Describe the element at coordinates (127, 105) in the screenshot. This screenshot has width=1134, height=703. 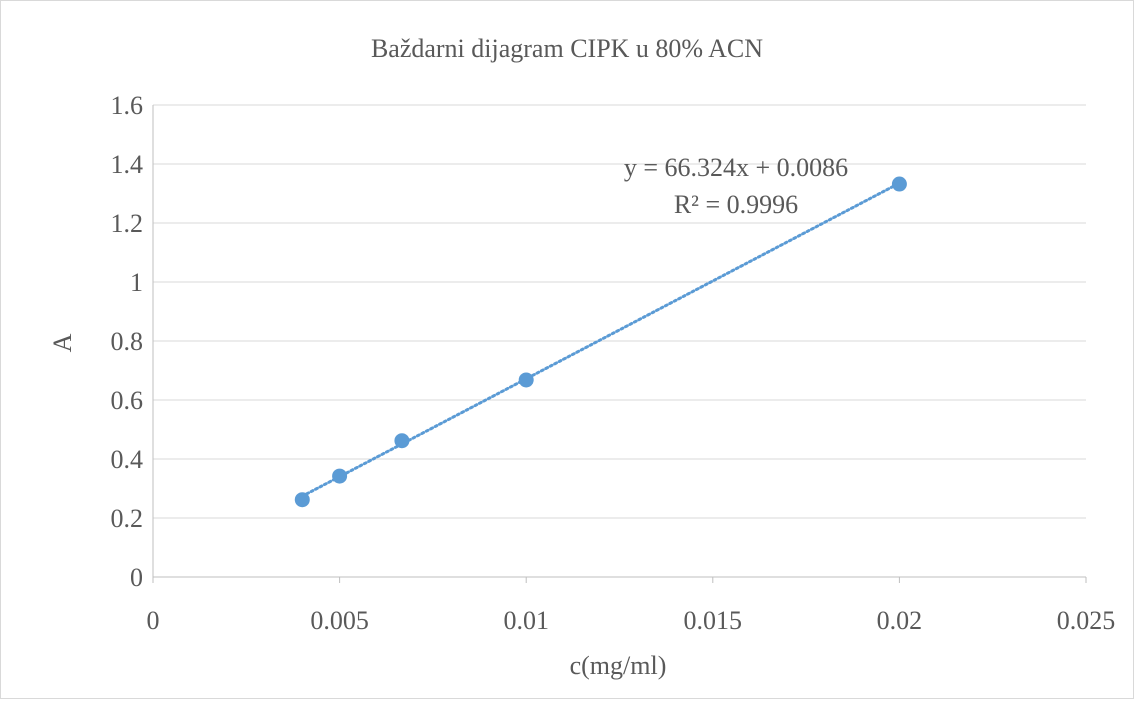
I see `y-tick-label: 1.6` at that location.